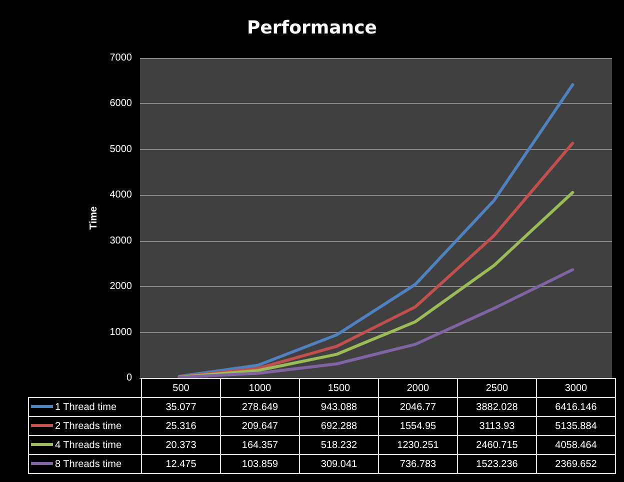 Image resolution: width=624 pixels, height=482 pixels. I want to click on x-tick-label: 1500, so click(339, 388).